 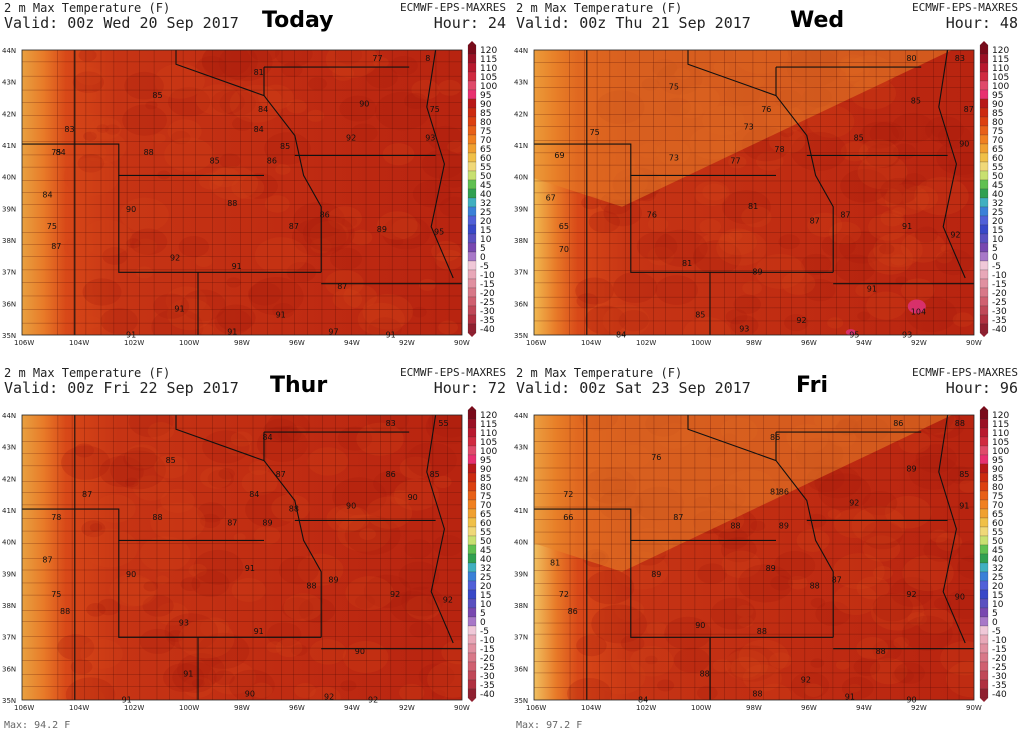 What do you see at coordinates (960, 597) in the screenshot?
I see `temperature-value: 90` at bounding box center [960, 597].